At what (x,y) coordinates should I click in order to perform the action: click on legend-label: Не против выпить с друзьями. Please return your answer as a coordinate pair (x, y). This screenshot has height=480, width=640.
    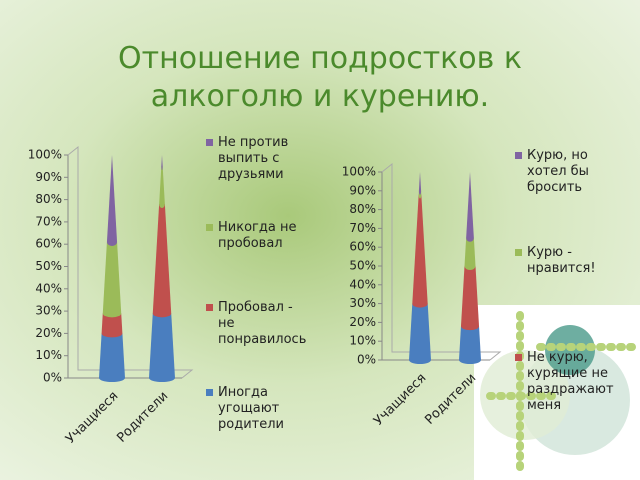
    Looking at the image, I should click on (253, 158).